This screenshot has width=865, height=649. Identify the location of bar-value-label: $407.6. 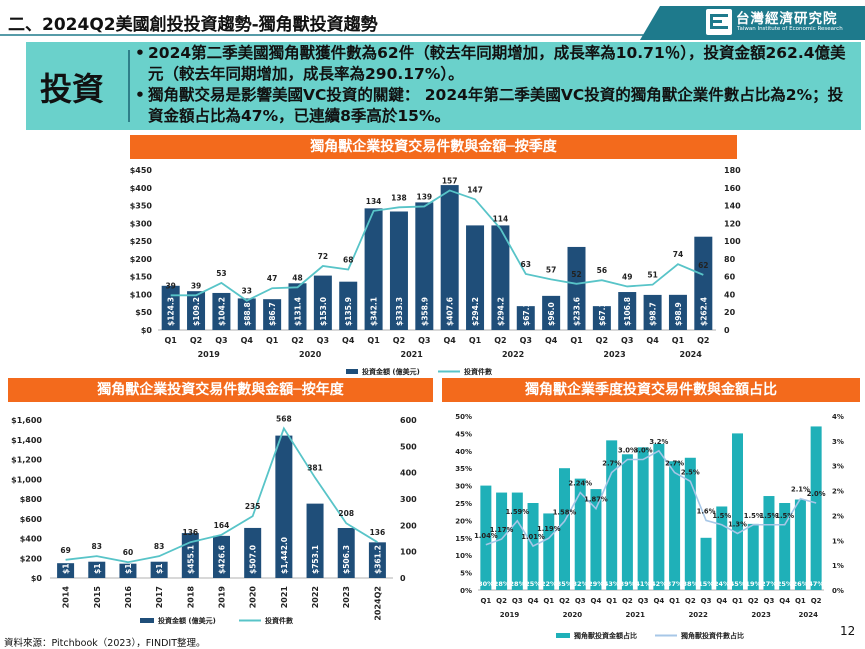
(450, 311).